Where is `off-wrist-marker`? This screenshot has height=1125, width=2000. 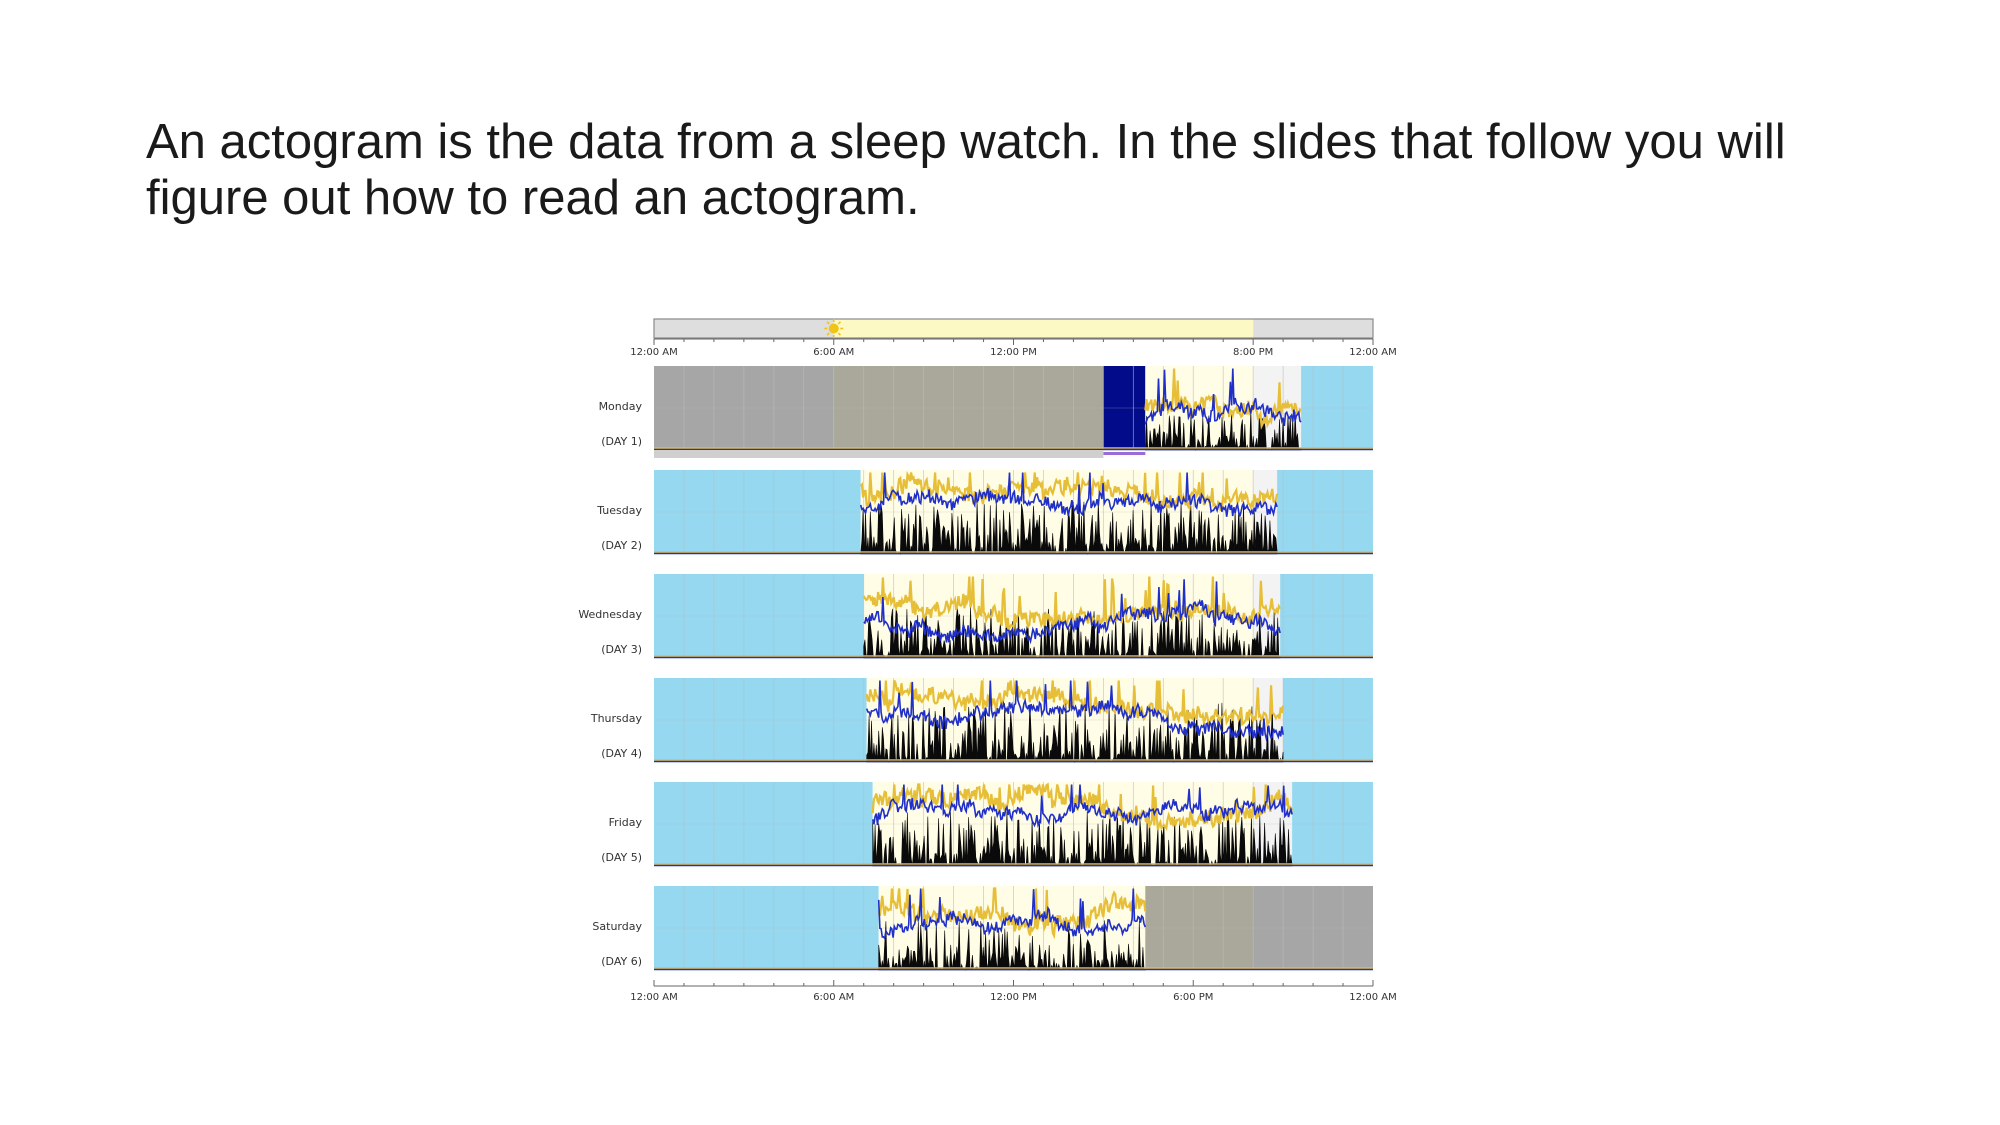 off-wrist-marker is located at coordinates (1124, 453).